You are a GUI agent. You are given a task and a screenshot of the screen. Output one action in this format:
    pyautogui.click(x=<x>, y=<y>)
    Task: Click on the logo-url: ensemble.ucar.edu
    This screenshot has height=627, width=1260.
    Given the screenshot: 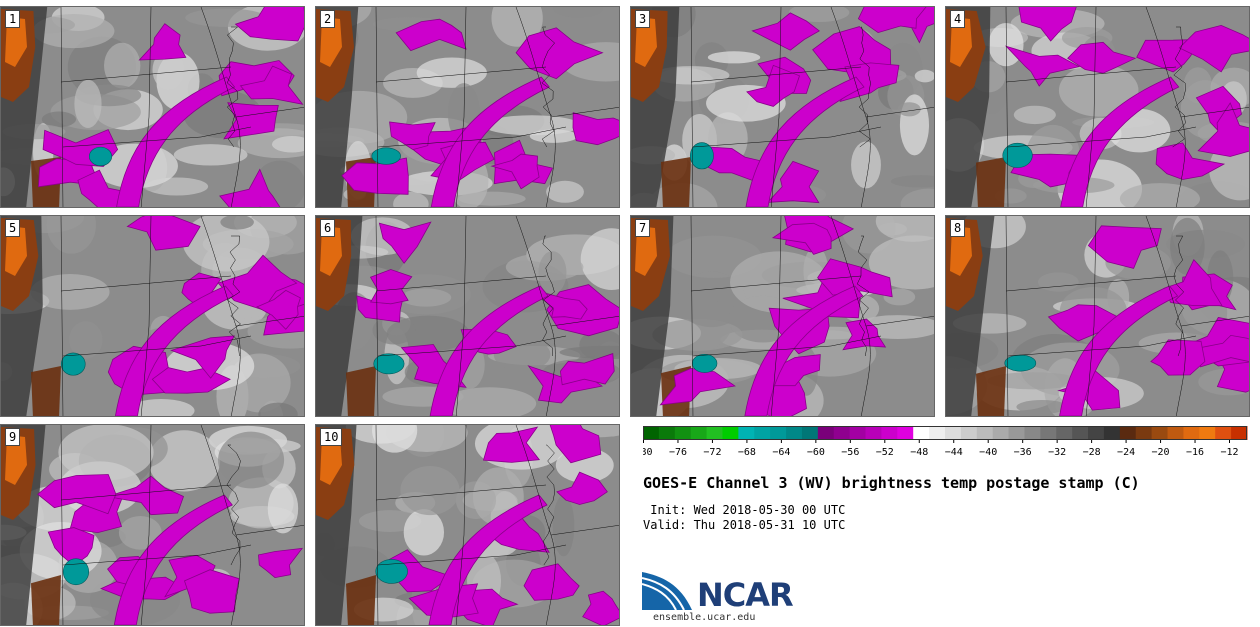 What is the action you would take?
    pyautogui.click(x=704, y=617)
    